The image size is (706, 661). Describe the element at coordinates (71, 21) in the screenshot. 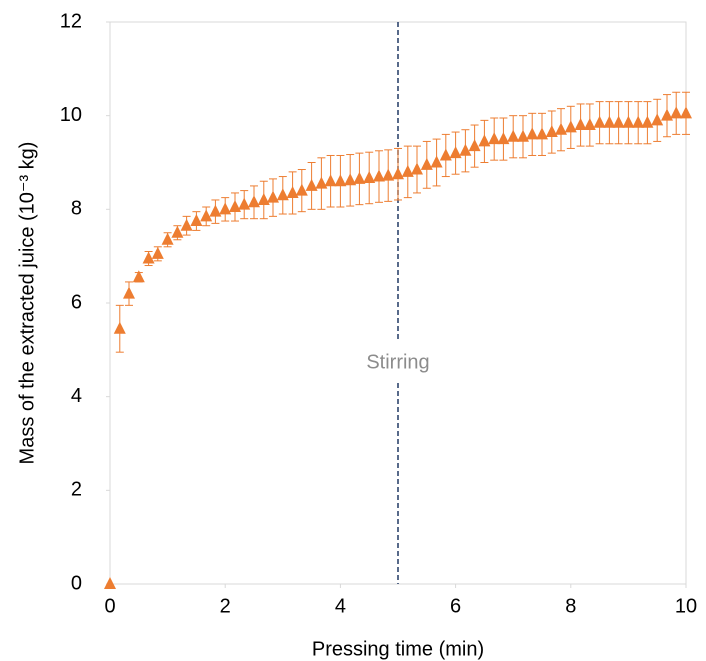

I see `y-tick-label: 12` at that location.